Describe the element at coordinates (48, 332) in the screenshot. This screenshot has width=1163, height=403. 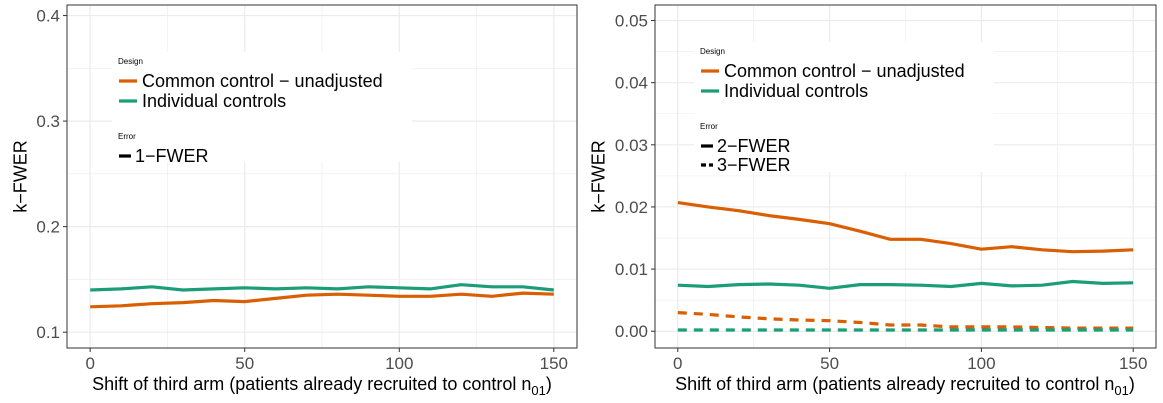
I see `y-tick-label: 0.1` at that location.